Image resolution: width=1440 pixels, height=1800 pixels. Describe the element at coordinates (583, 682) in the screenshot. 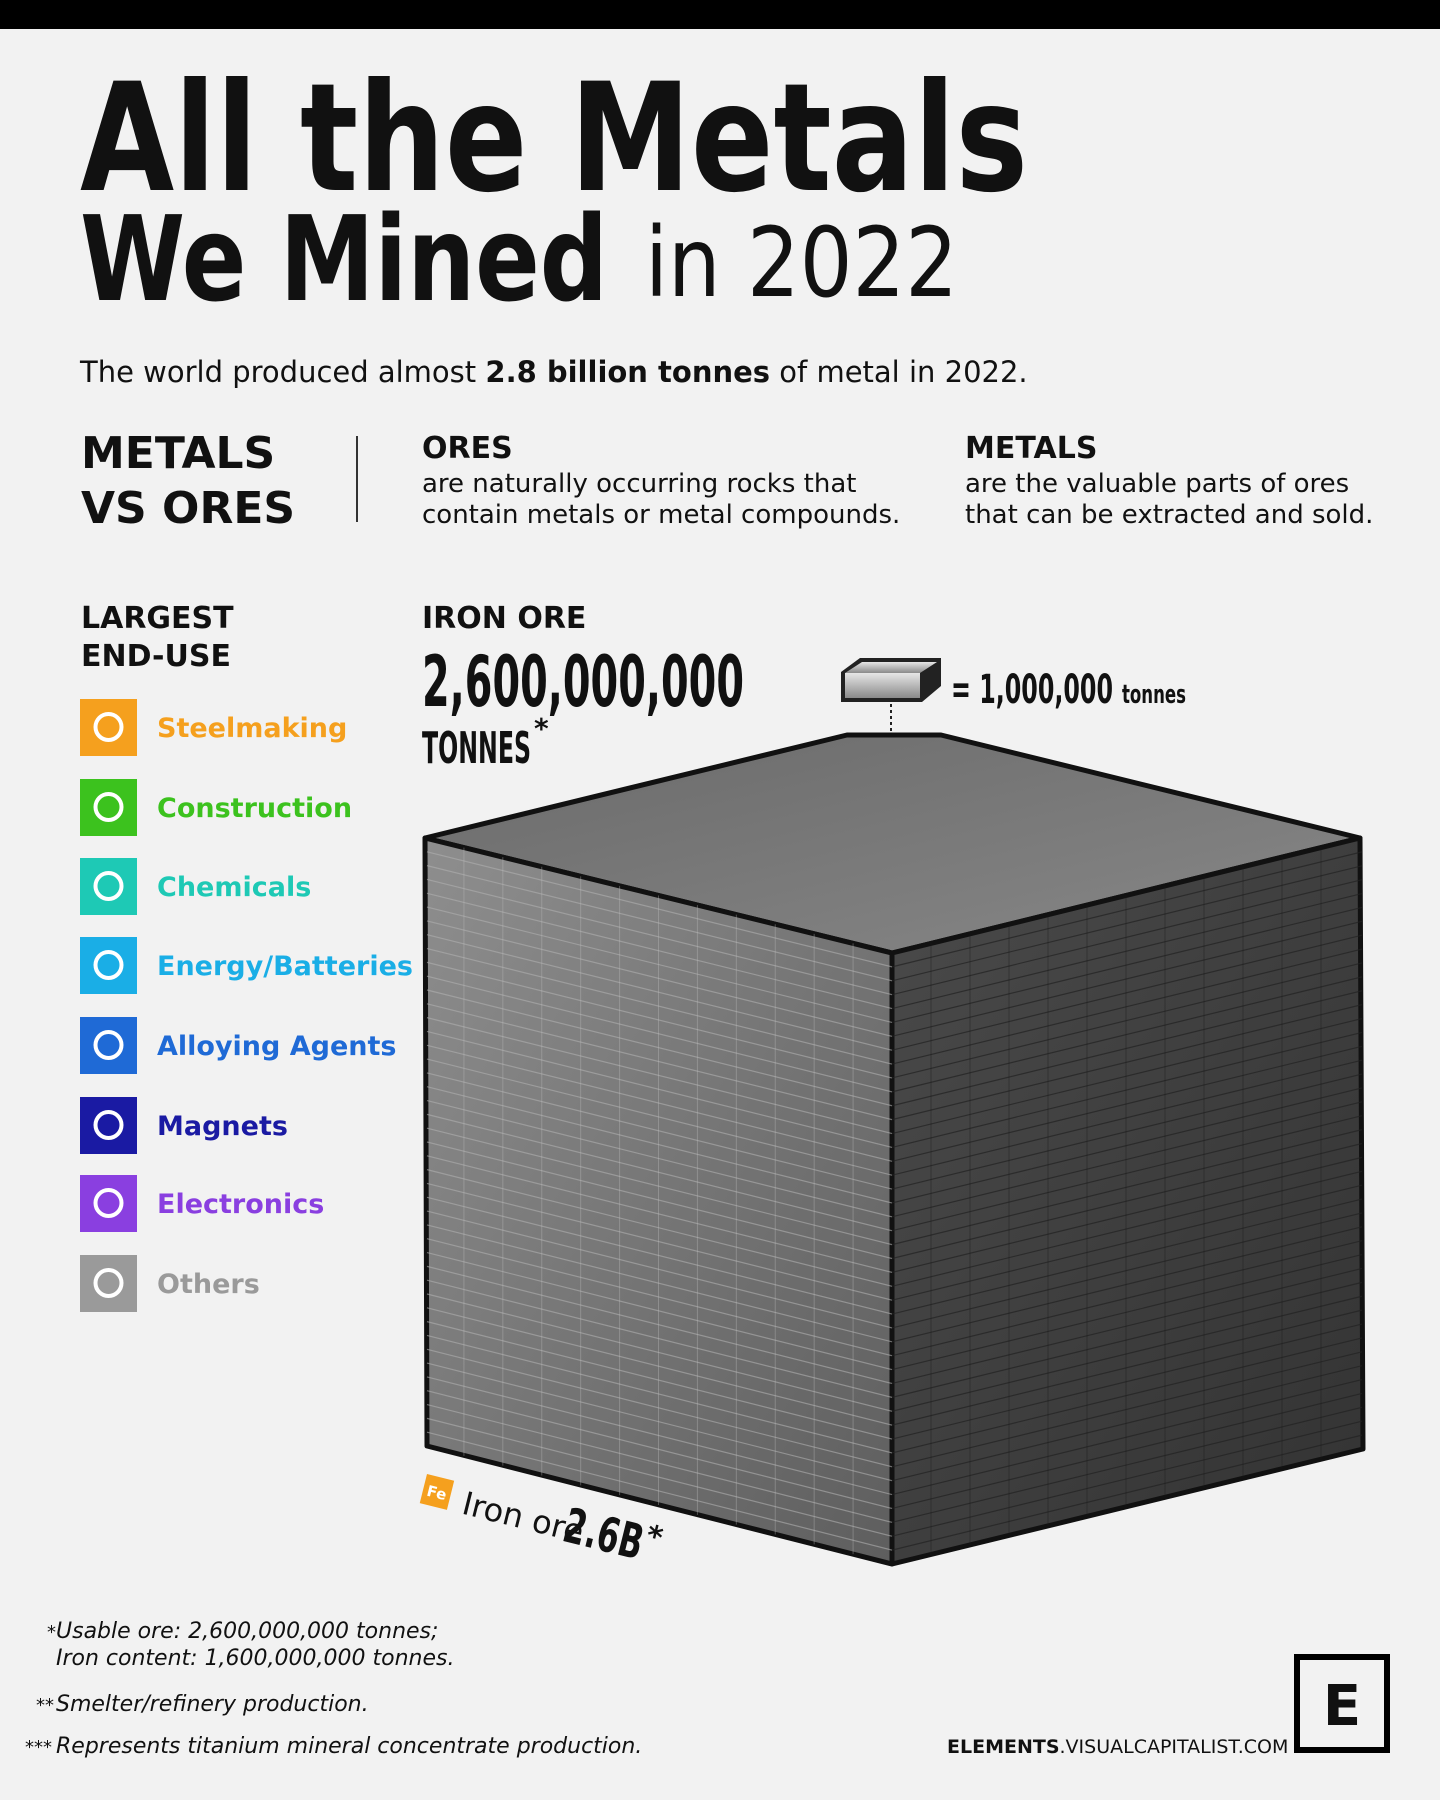

I see `iron-ore-amount: 2,600,000,000` at that location.